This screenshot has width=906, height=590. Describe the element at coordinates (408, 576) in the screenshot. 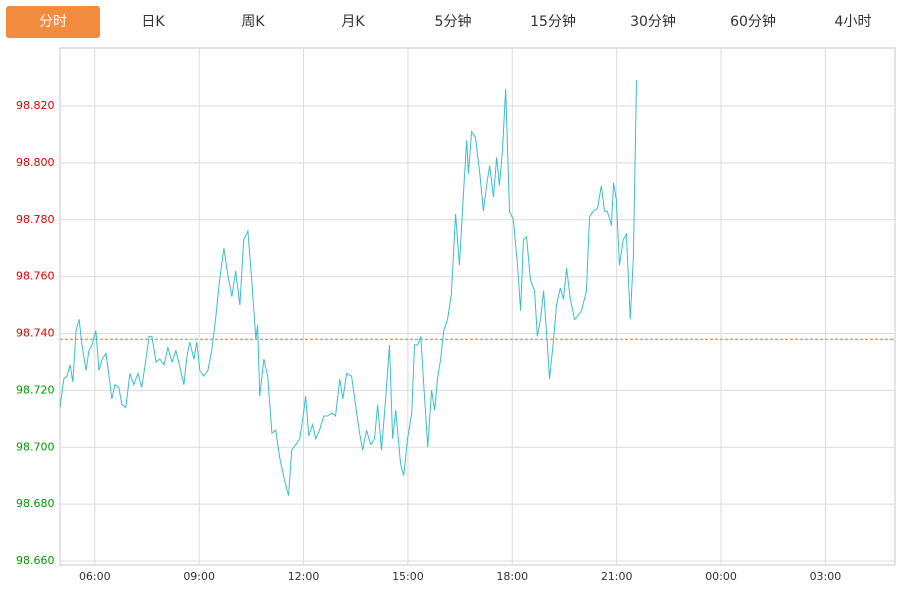

I see `x-tick-label: 15:00` at that location.